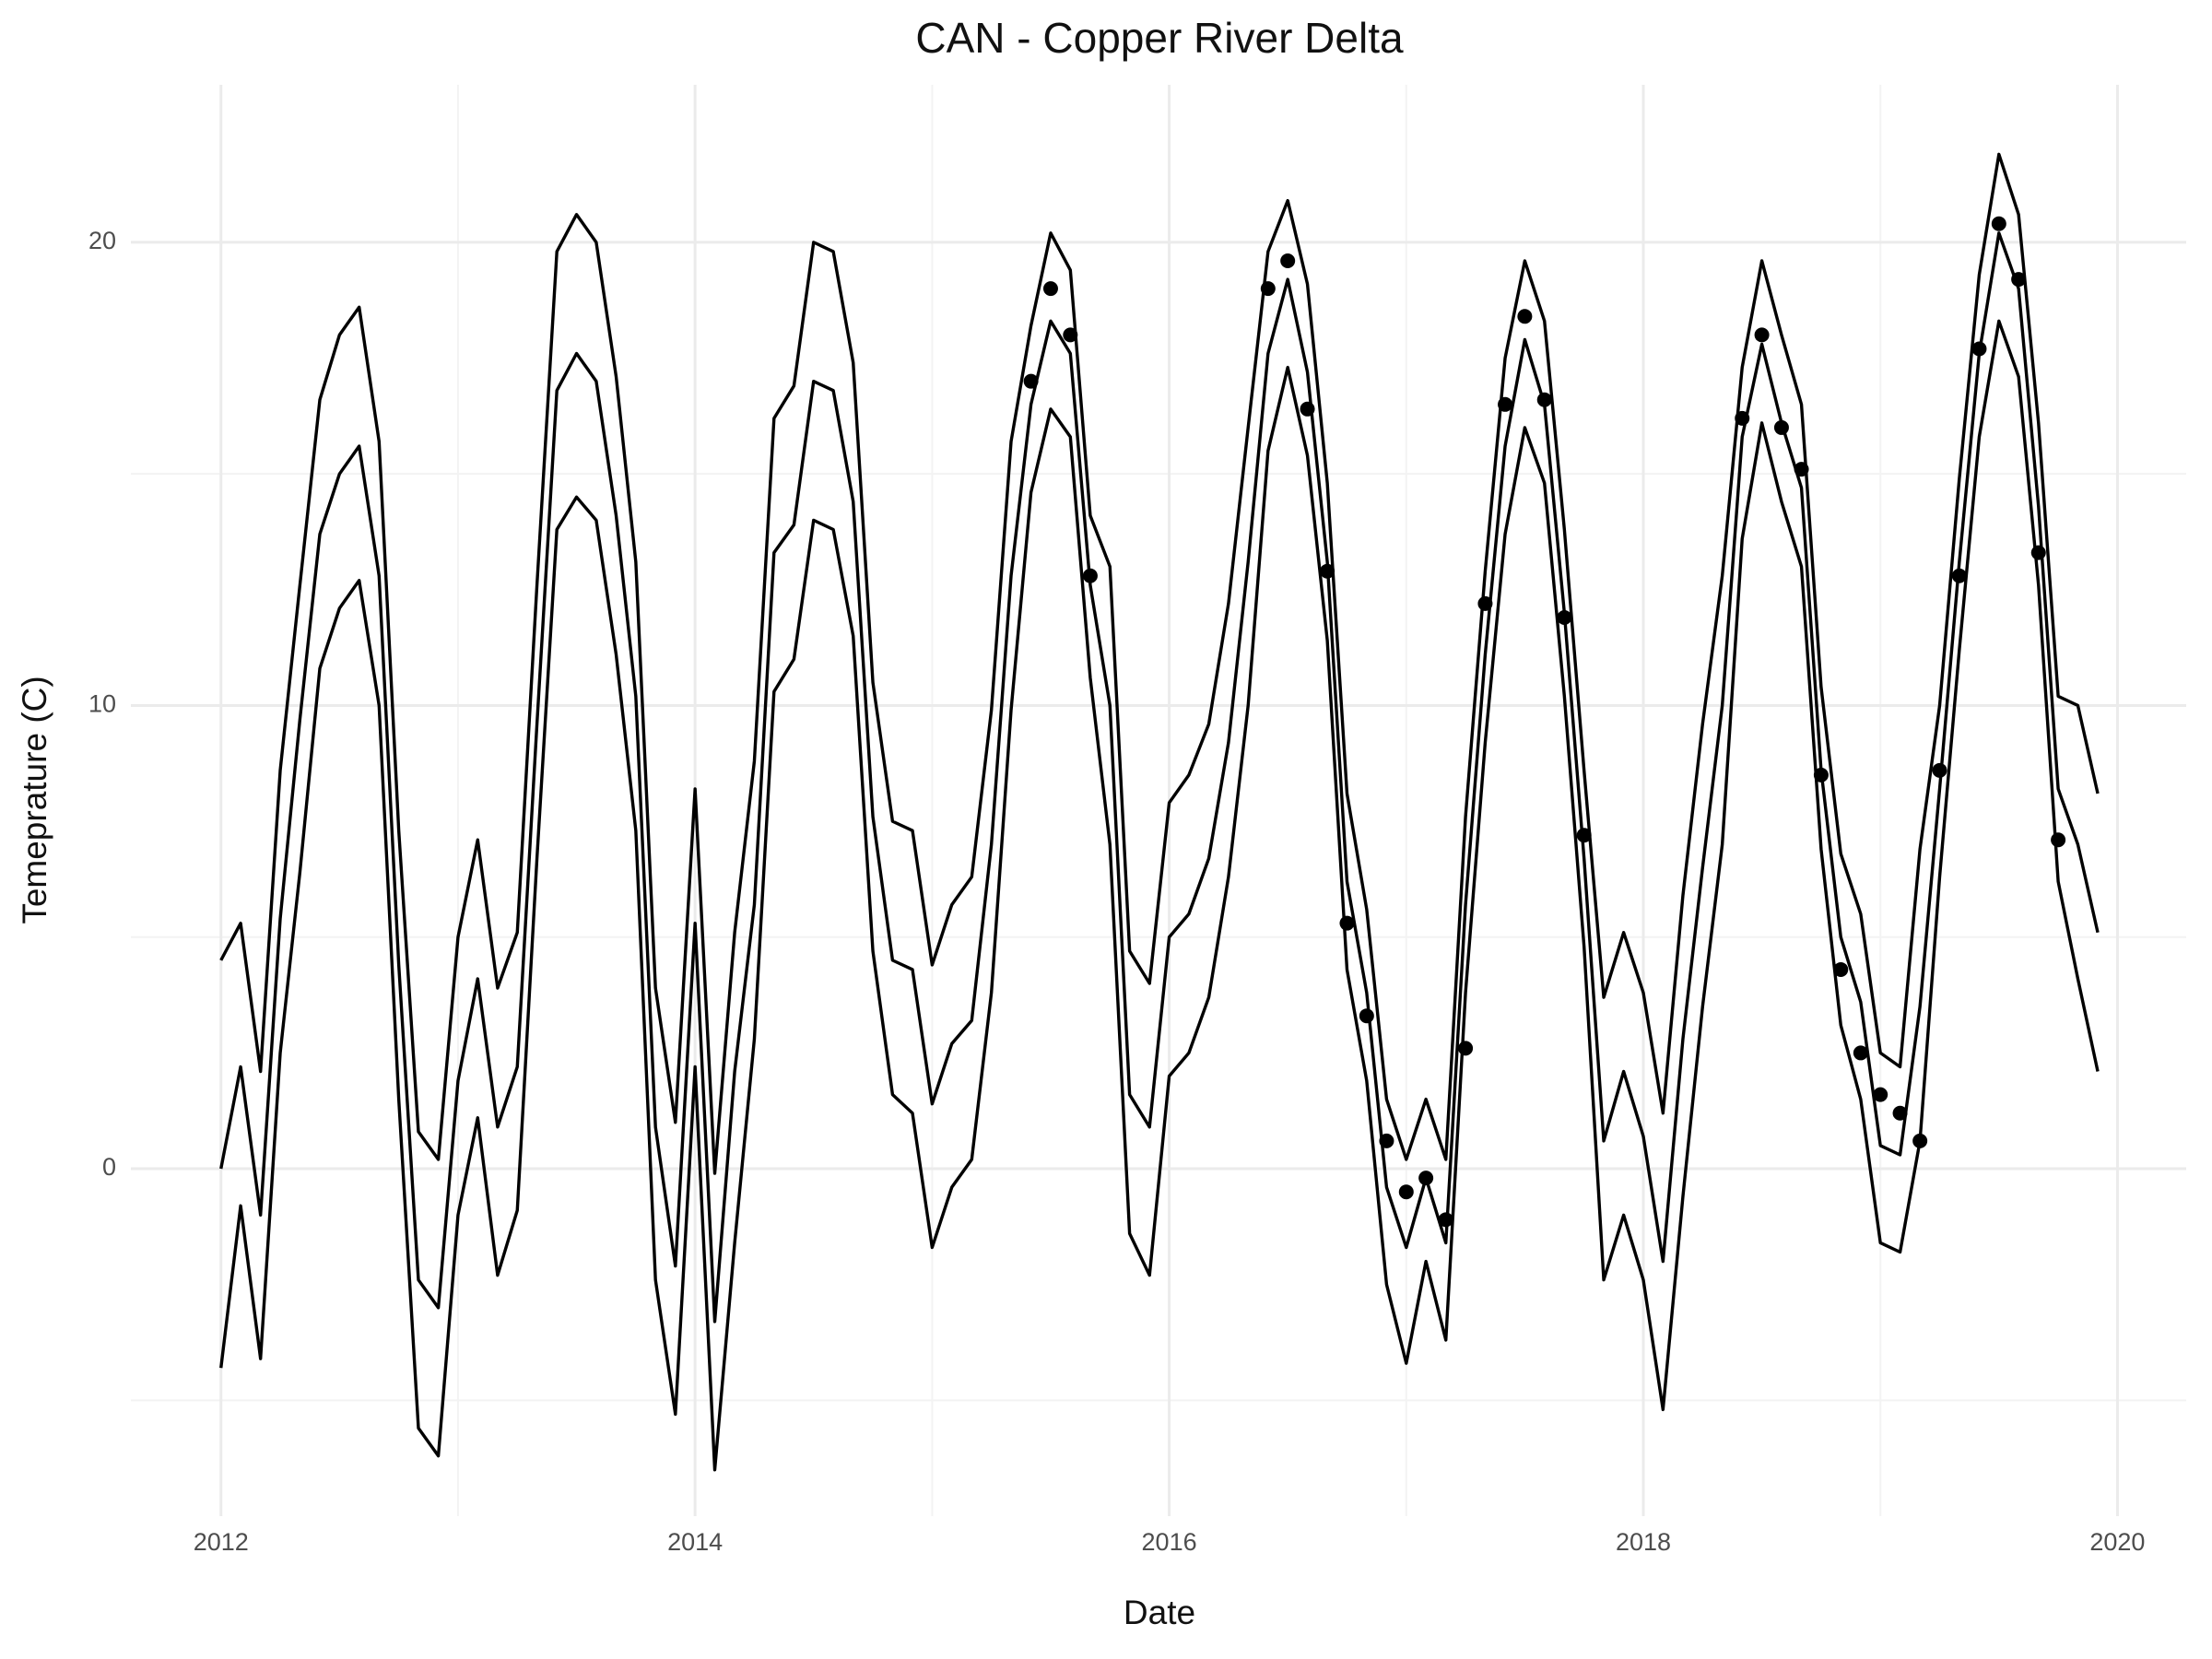 Image resolution: width=2212 pixels, height=1659 pixels. Describe the element at coordinates (221, 1542) in the screenshot. I see `x-tick-label: 2012` at that location.